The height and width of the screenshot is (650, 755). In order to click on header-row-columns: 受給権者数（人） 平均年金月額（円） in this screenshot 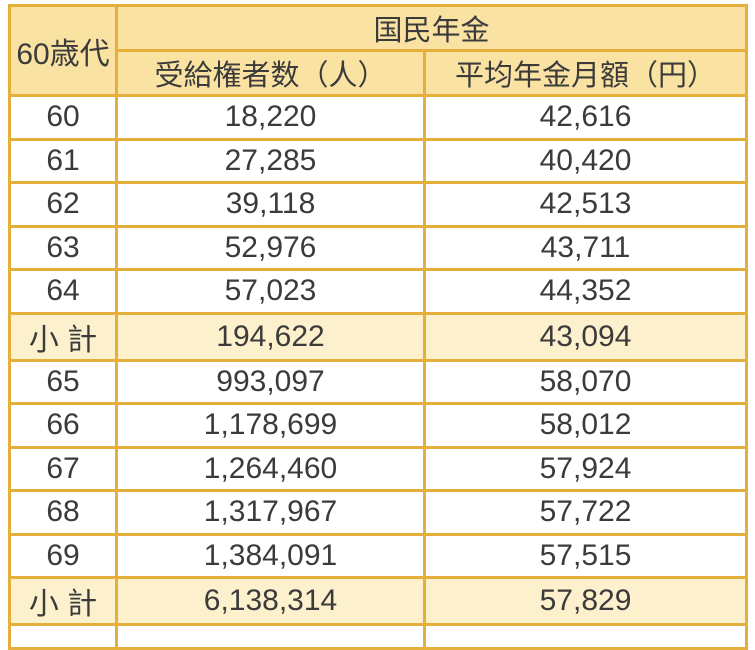, I will do `click(378, 74)`.